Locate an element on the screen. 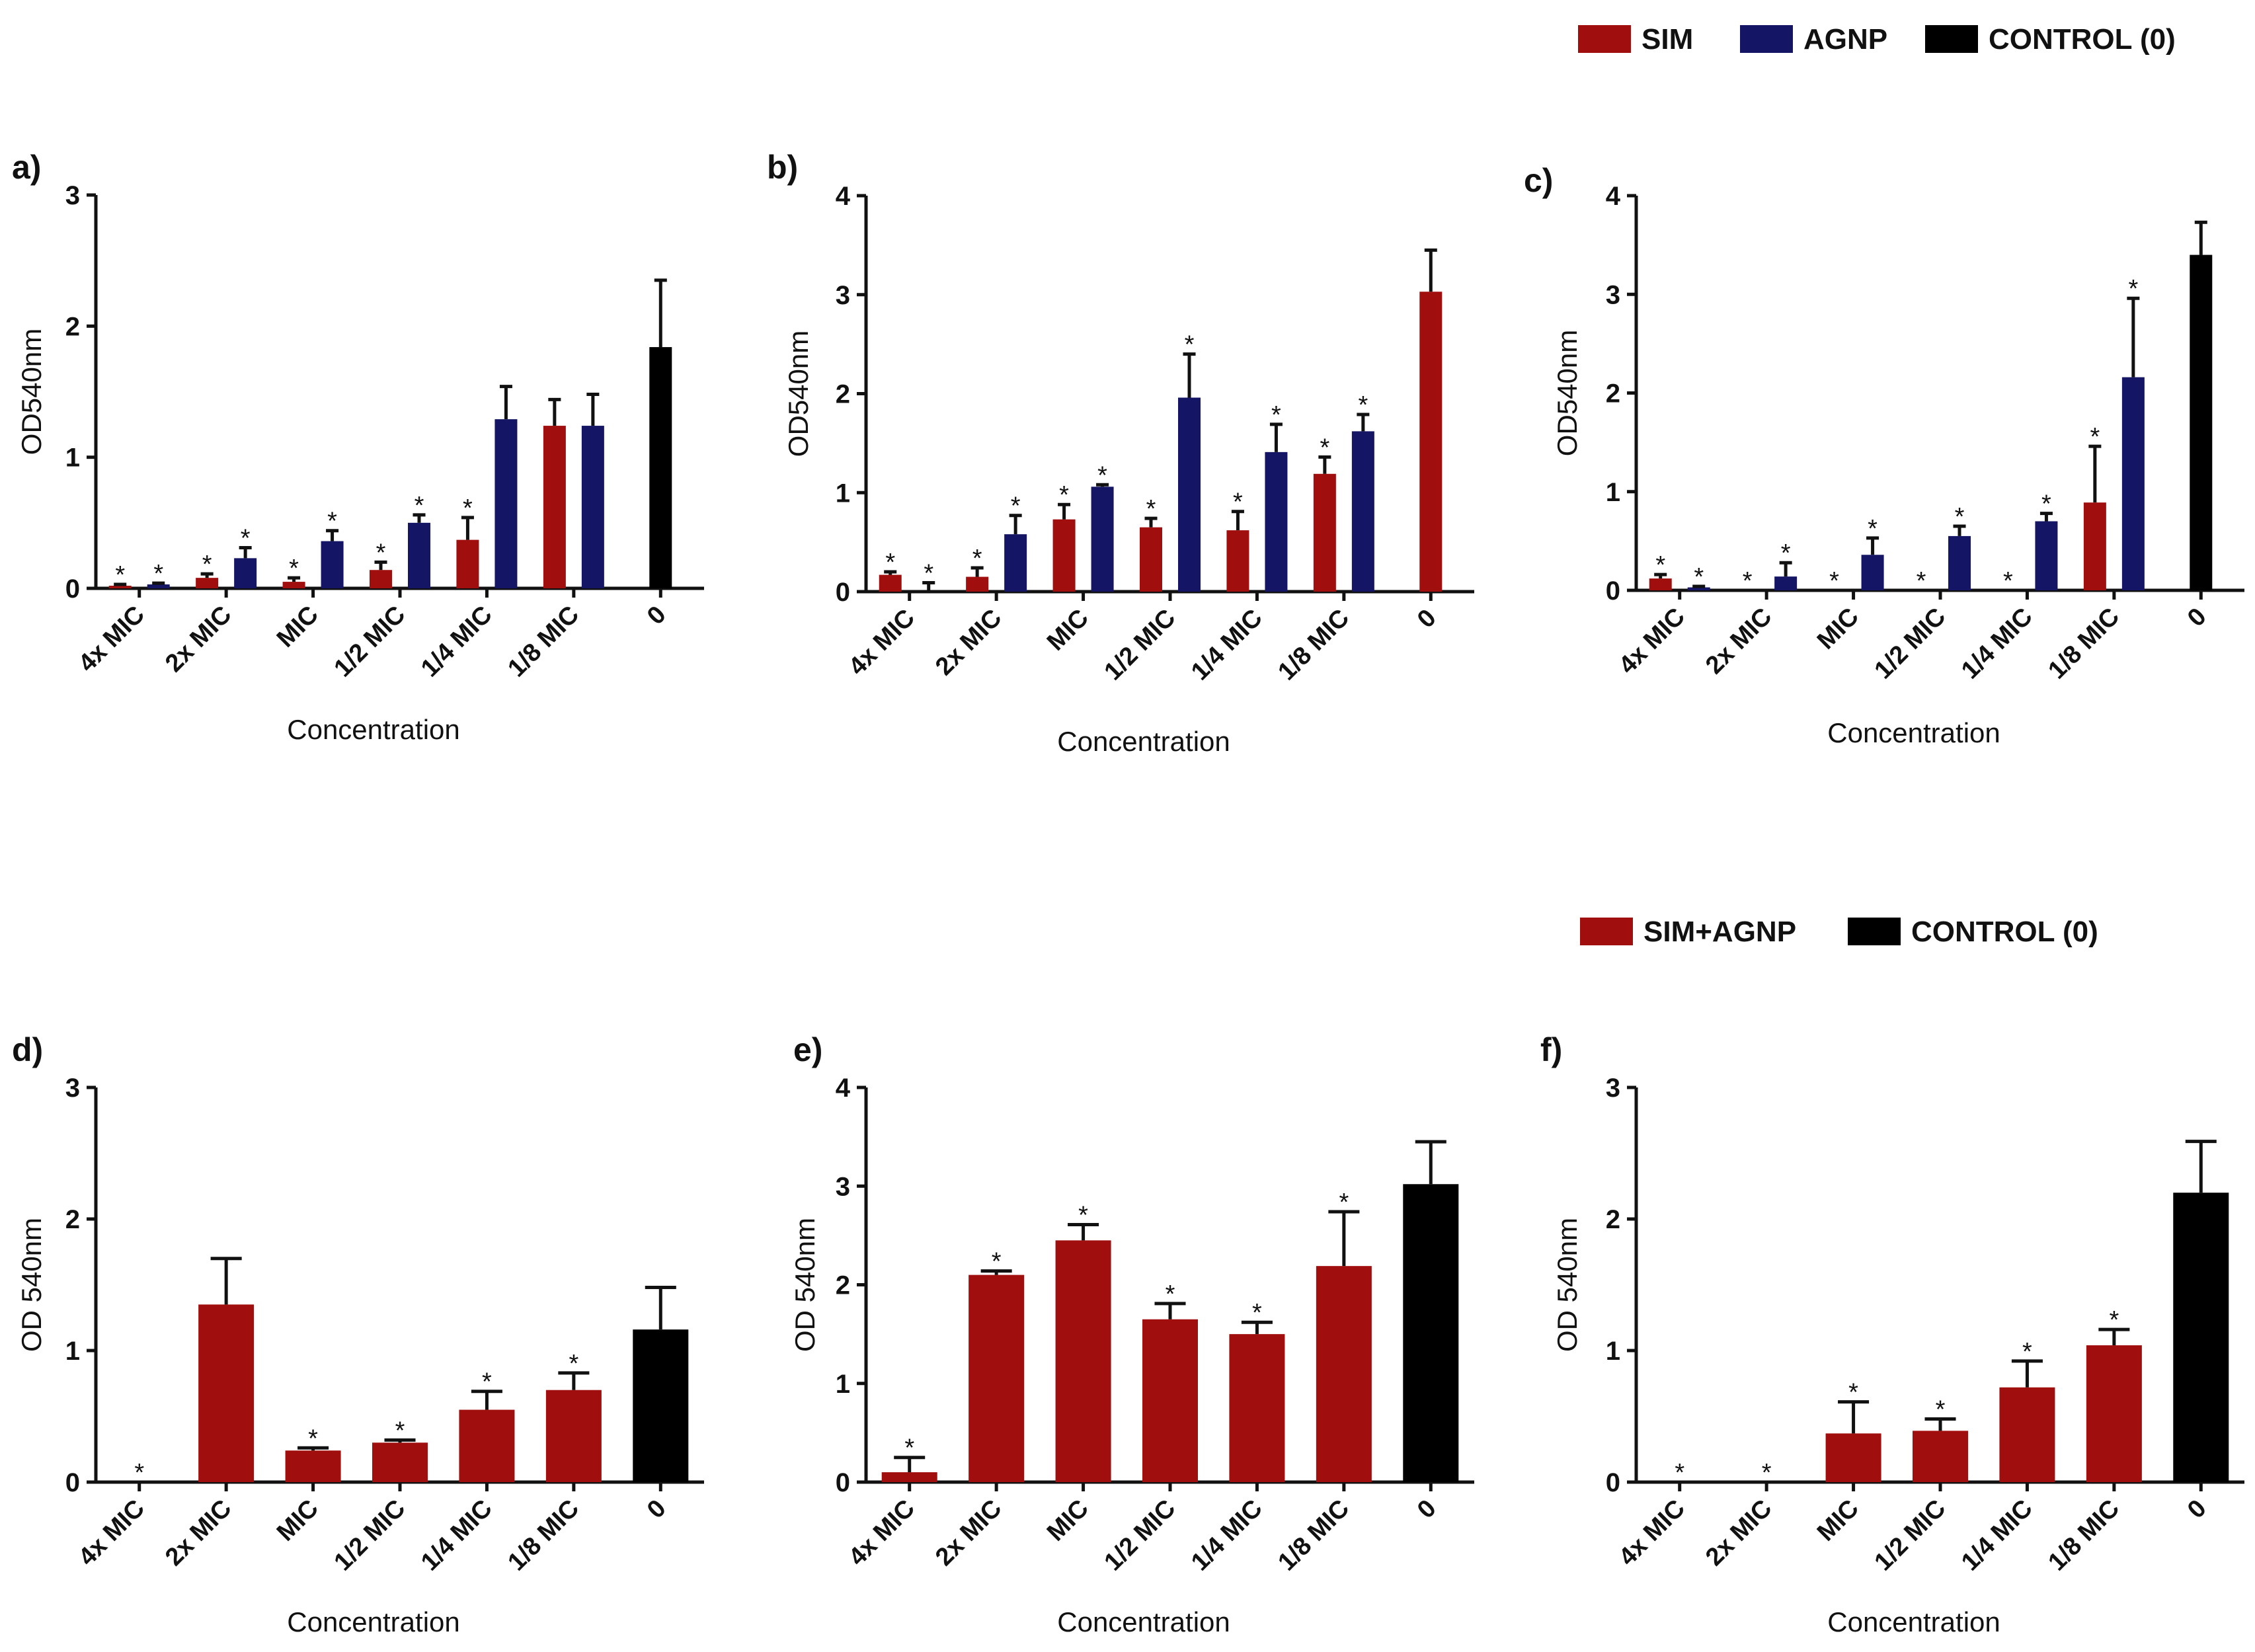  bar-sim-agnp-4x-mic is located at coordinates (909, 1477).